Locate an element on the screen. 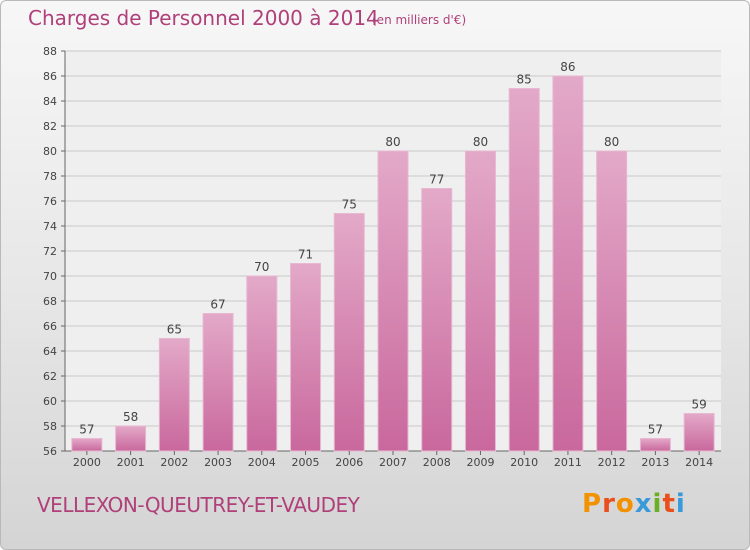  bar-value-label: 77 is located at coordinates (436, 180).